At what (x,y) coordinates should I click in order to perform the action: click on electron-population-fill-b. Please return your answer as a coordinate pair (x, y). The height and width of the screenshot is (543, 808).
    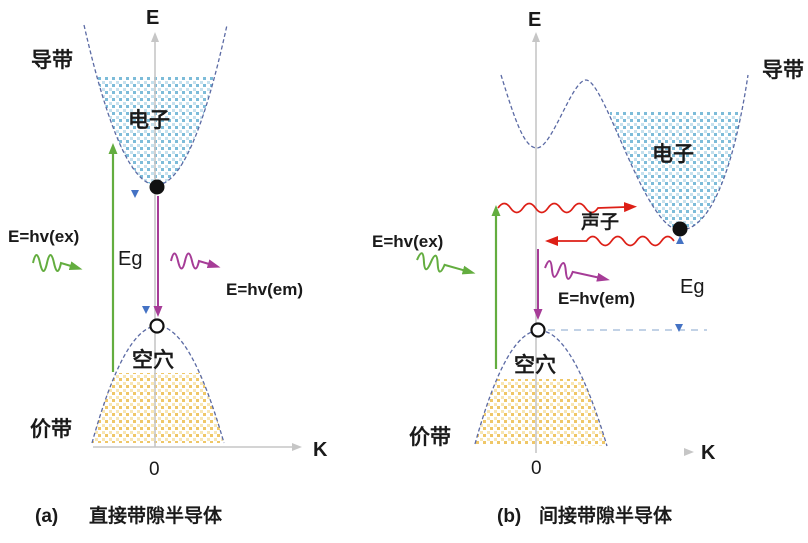
    Looking at the image, I should click on (679, 171).